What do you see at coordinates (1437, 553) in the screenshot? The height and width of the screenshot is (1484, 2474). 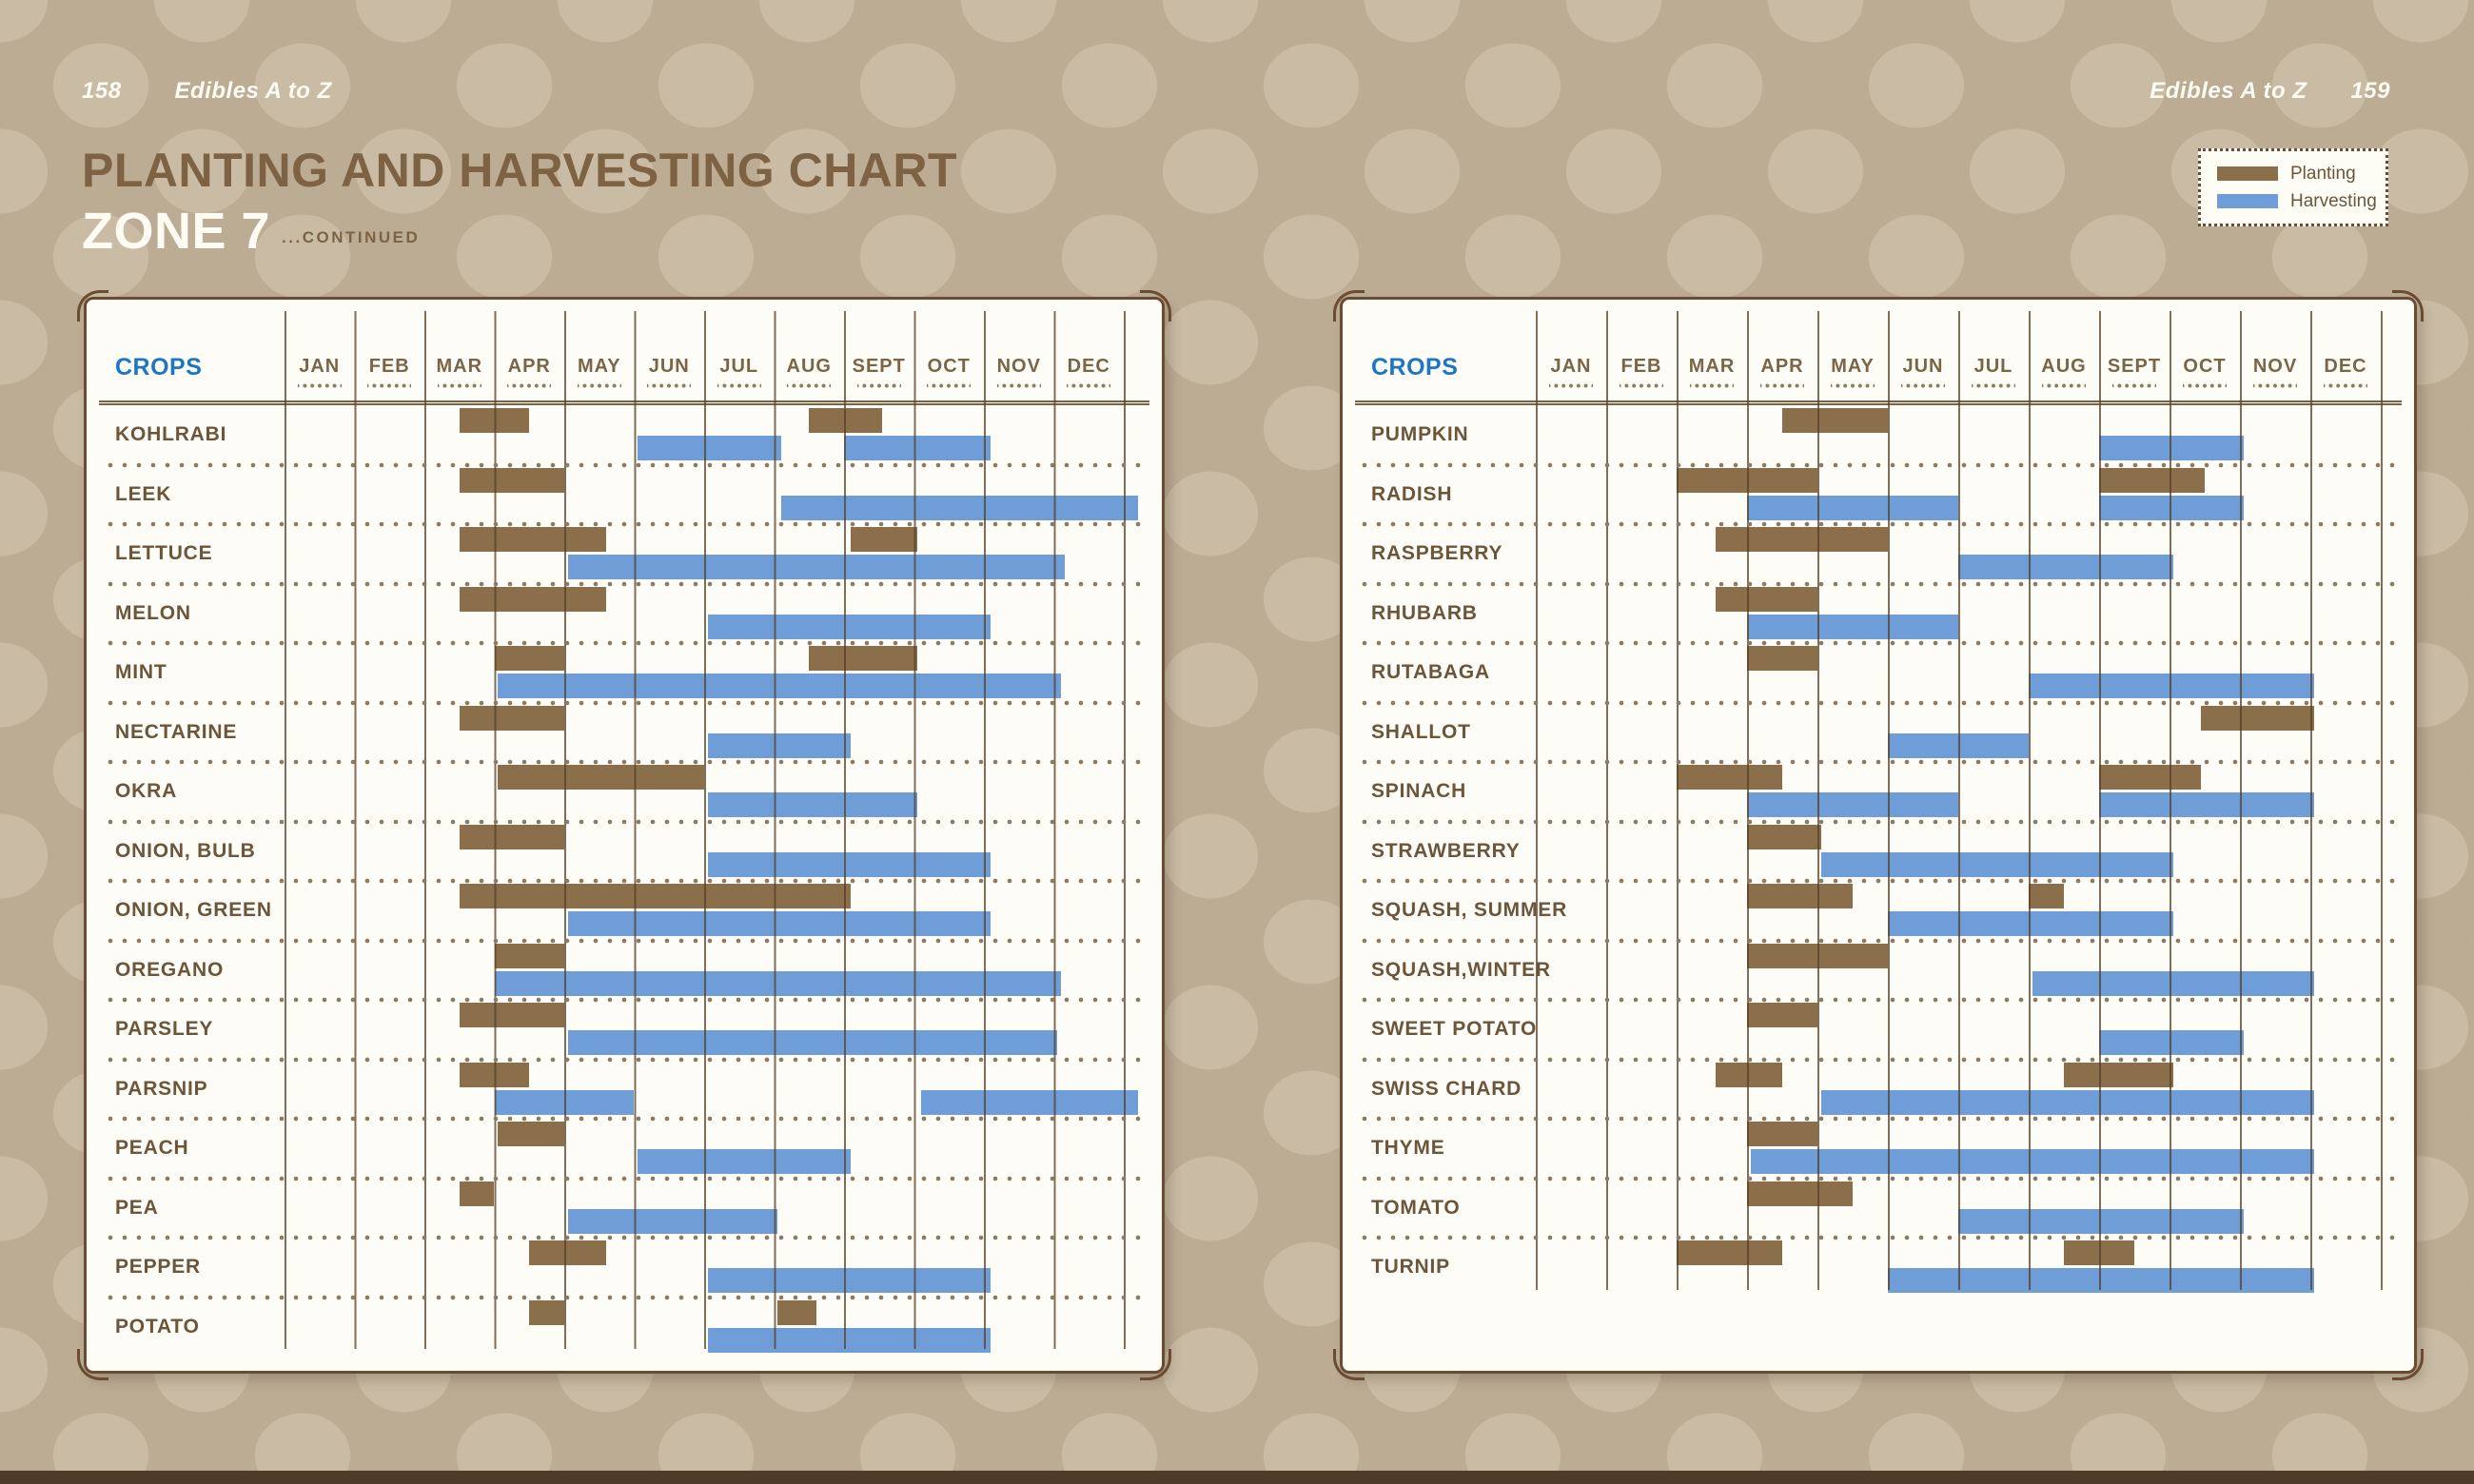 I see `crop-label: RASPBERRY` at bounding box center [1437, 553].